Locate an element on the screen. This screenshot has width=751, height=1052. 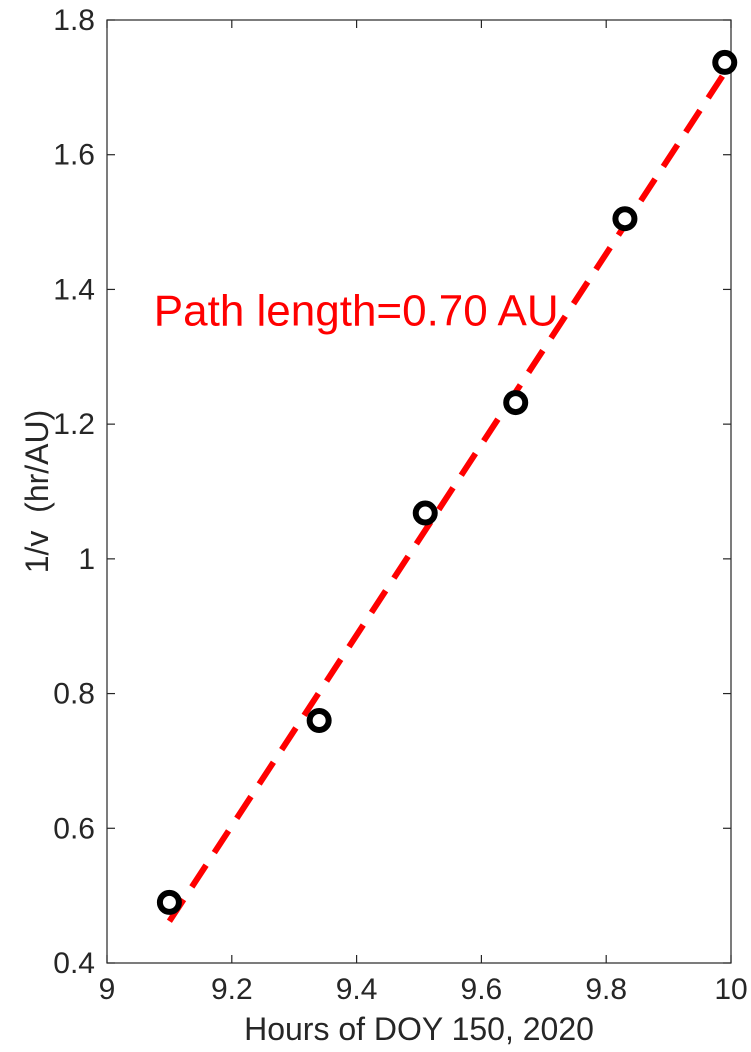
y-tick-label: 1.8 is located at coordinates (74, 20).